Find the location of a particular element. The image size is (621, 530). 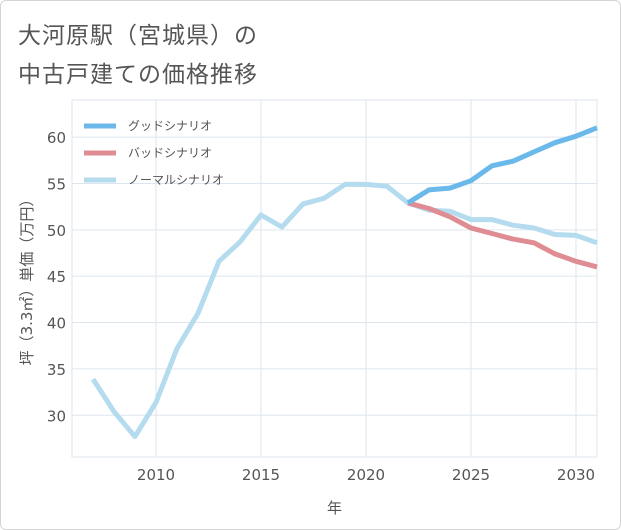

y-tick-label: 60 is located at coordinates (56, 138).